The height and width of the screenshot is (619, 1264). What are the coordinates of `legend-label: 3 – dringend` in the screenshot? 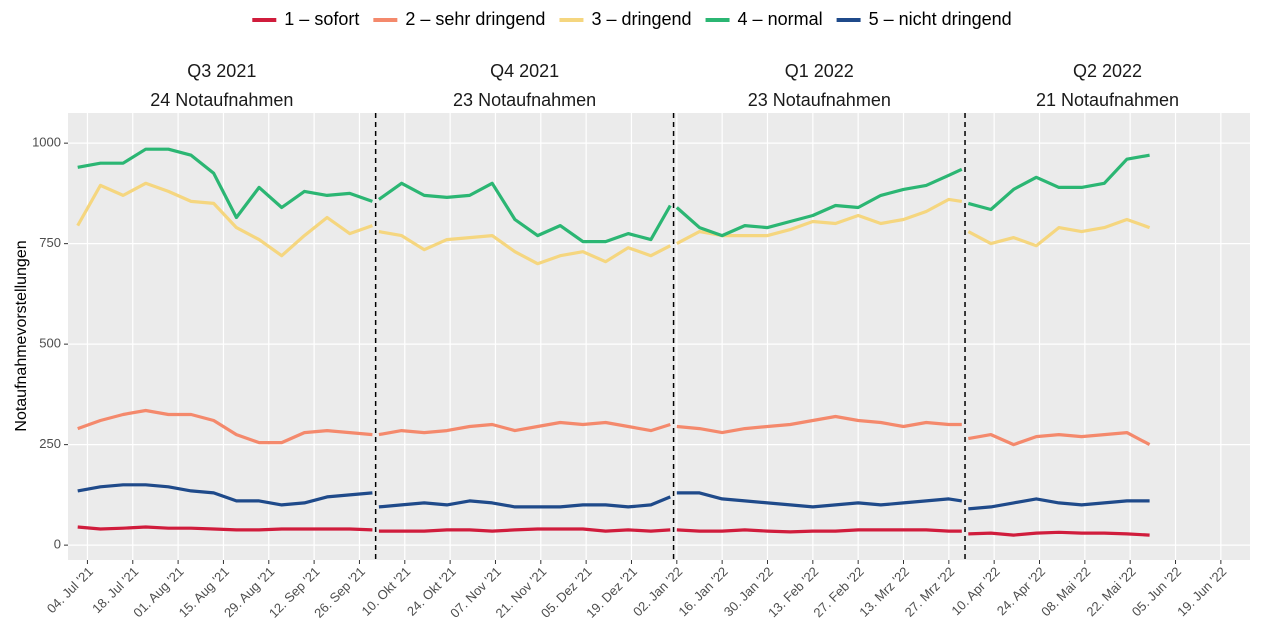 It's located at (641, 19).